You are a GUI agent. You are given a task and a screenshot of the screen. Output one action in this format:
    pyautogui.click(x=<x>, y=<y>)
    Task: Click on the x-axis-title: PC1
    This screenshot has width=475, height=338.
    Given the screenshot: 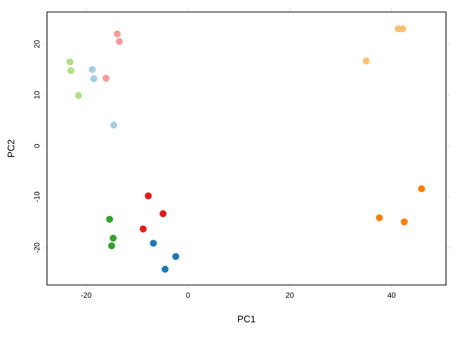 What is the action you would take?
    pyautogui.click(x=247, y=319)
    